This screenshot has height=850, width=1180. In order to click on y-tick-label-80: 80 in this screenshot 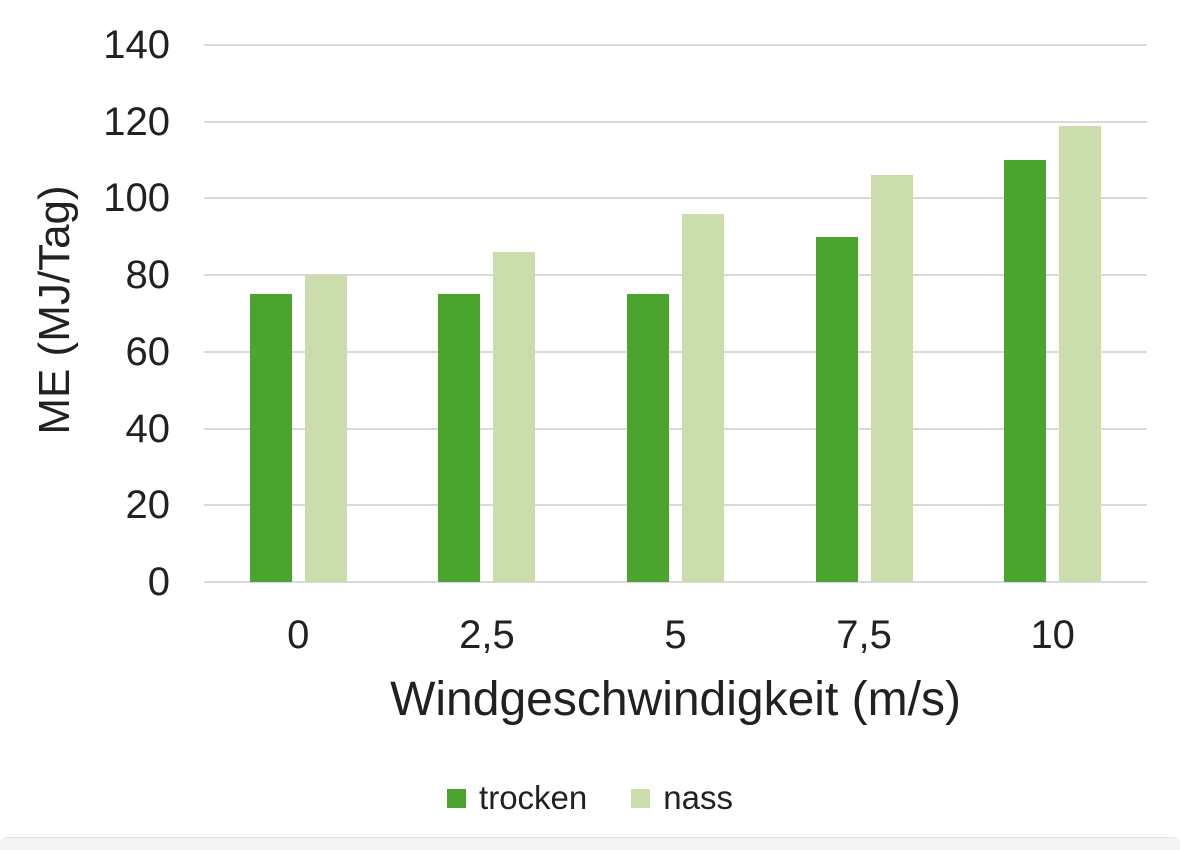, I will do `click(148, 275)`.